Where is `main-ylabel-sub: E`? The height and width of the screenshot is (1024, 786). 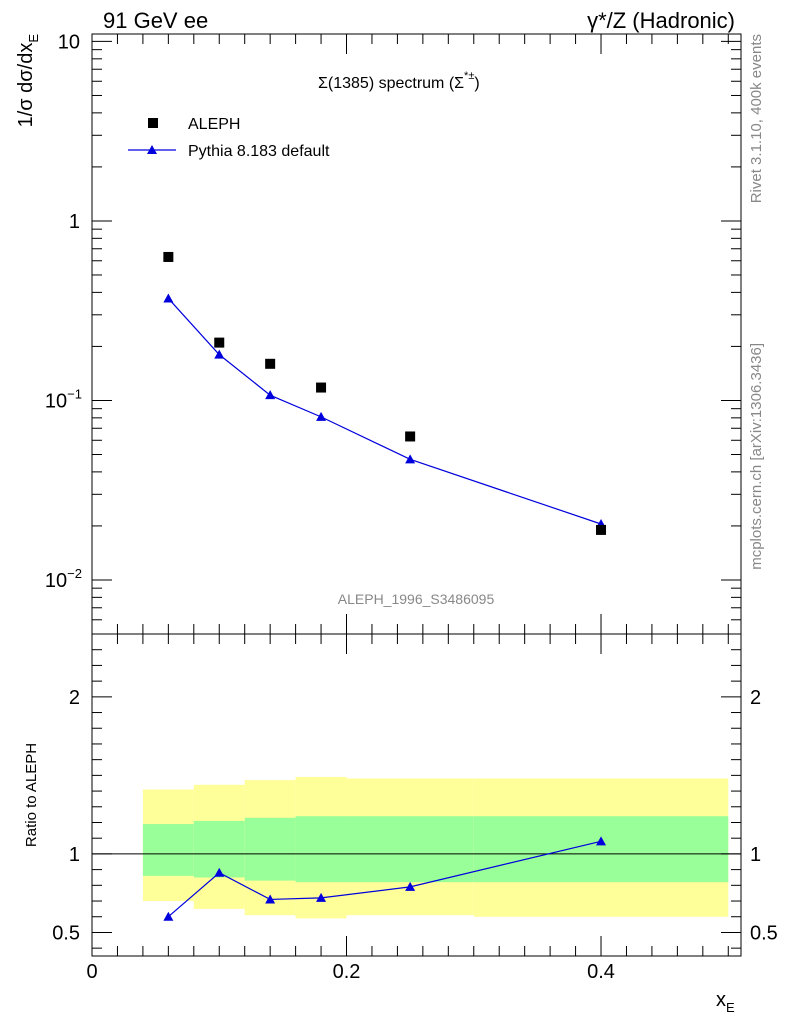 main-ylabel-sub: E is located at coordinates (33, 38).